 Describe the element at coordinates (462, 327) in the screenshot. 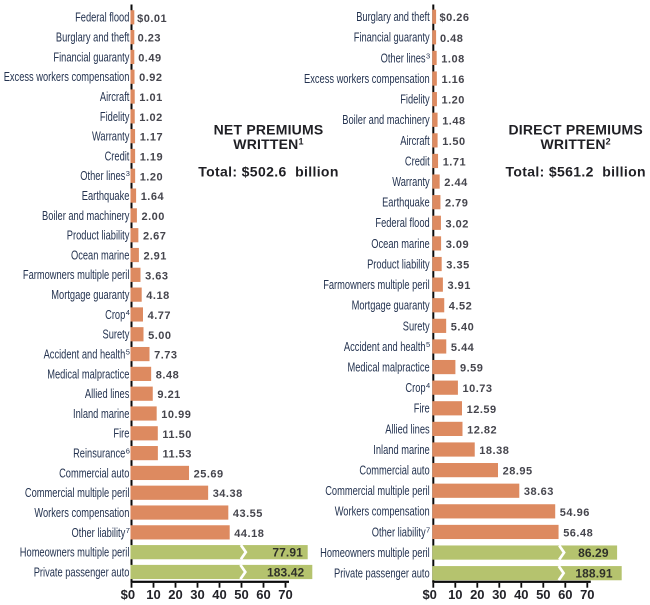

I see `svg-text: 5.40` at that location.